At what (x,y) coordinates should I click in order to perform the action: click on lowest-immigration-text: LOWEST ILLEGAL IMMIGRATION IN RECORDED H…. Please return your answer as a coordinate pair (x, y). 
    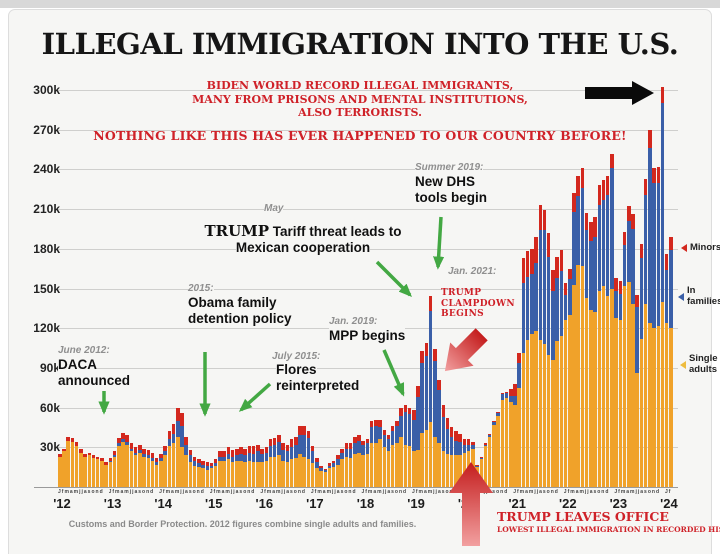
    Looking at the image, I should click on (608, 529).